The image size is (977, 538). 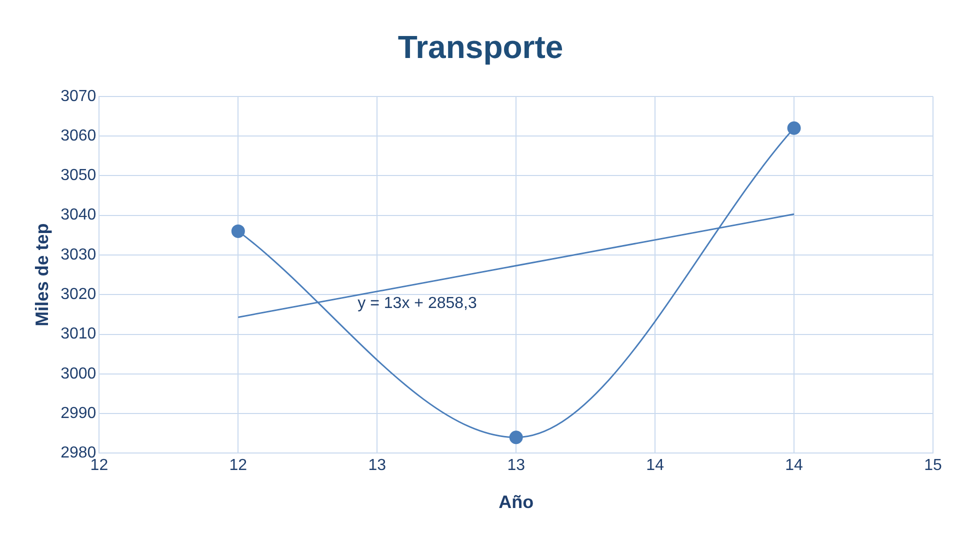 I want to click on annotation: y = 13x + 2858,3, so click(x=417, y=303).